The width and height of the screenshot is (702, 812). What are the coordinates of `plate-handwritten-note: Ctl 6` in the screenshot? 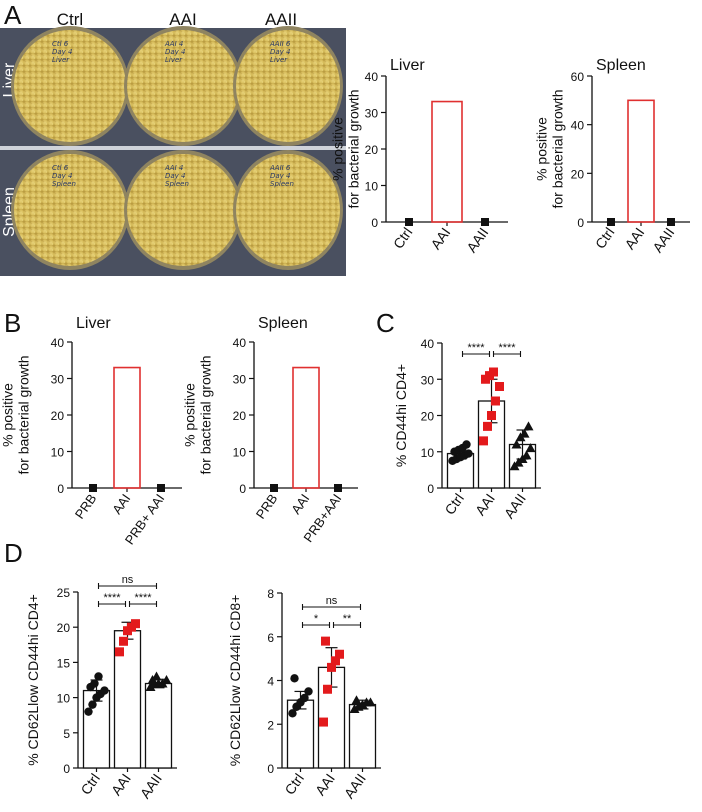 It's located at (60, 44).